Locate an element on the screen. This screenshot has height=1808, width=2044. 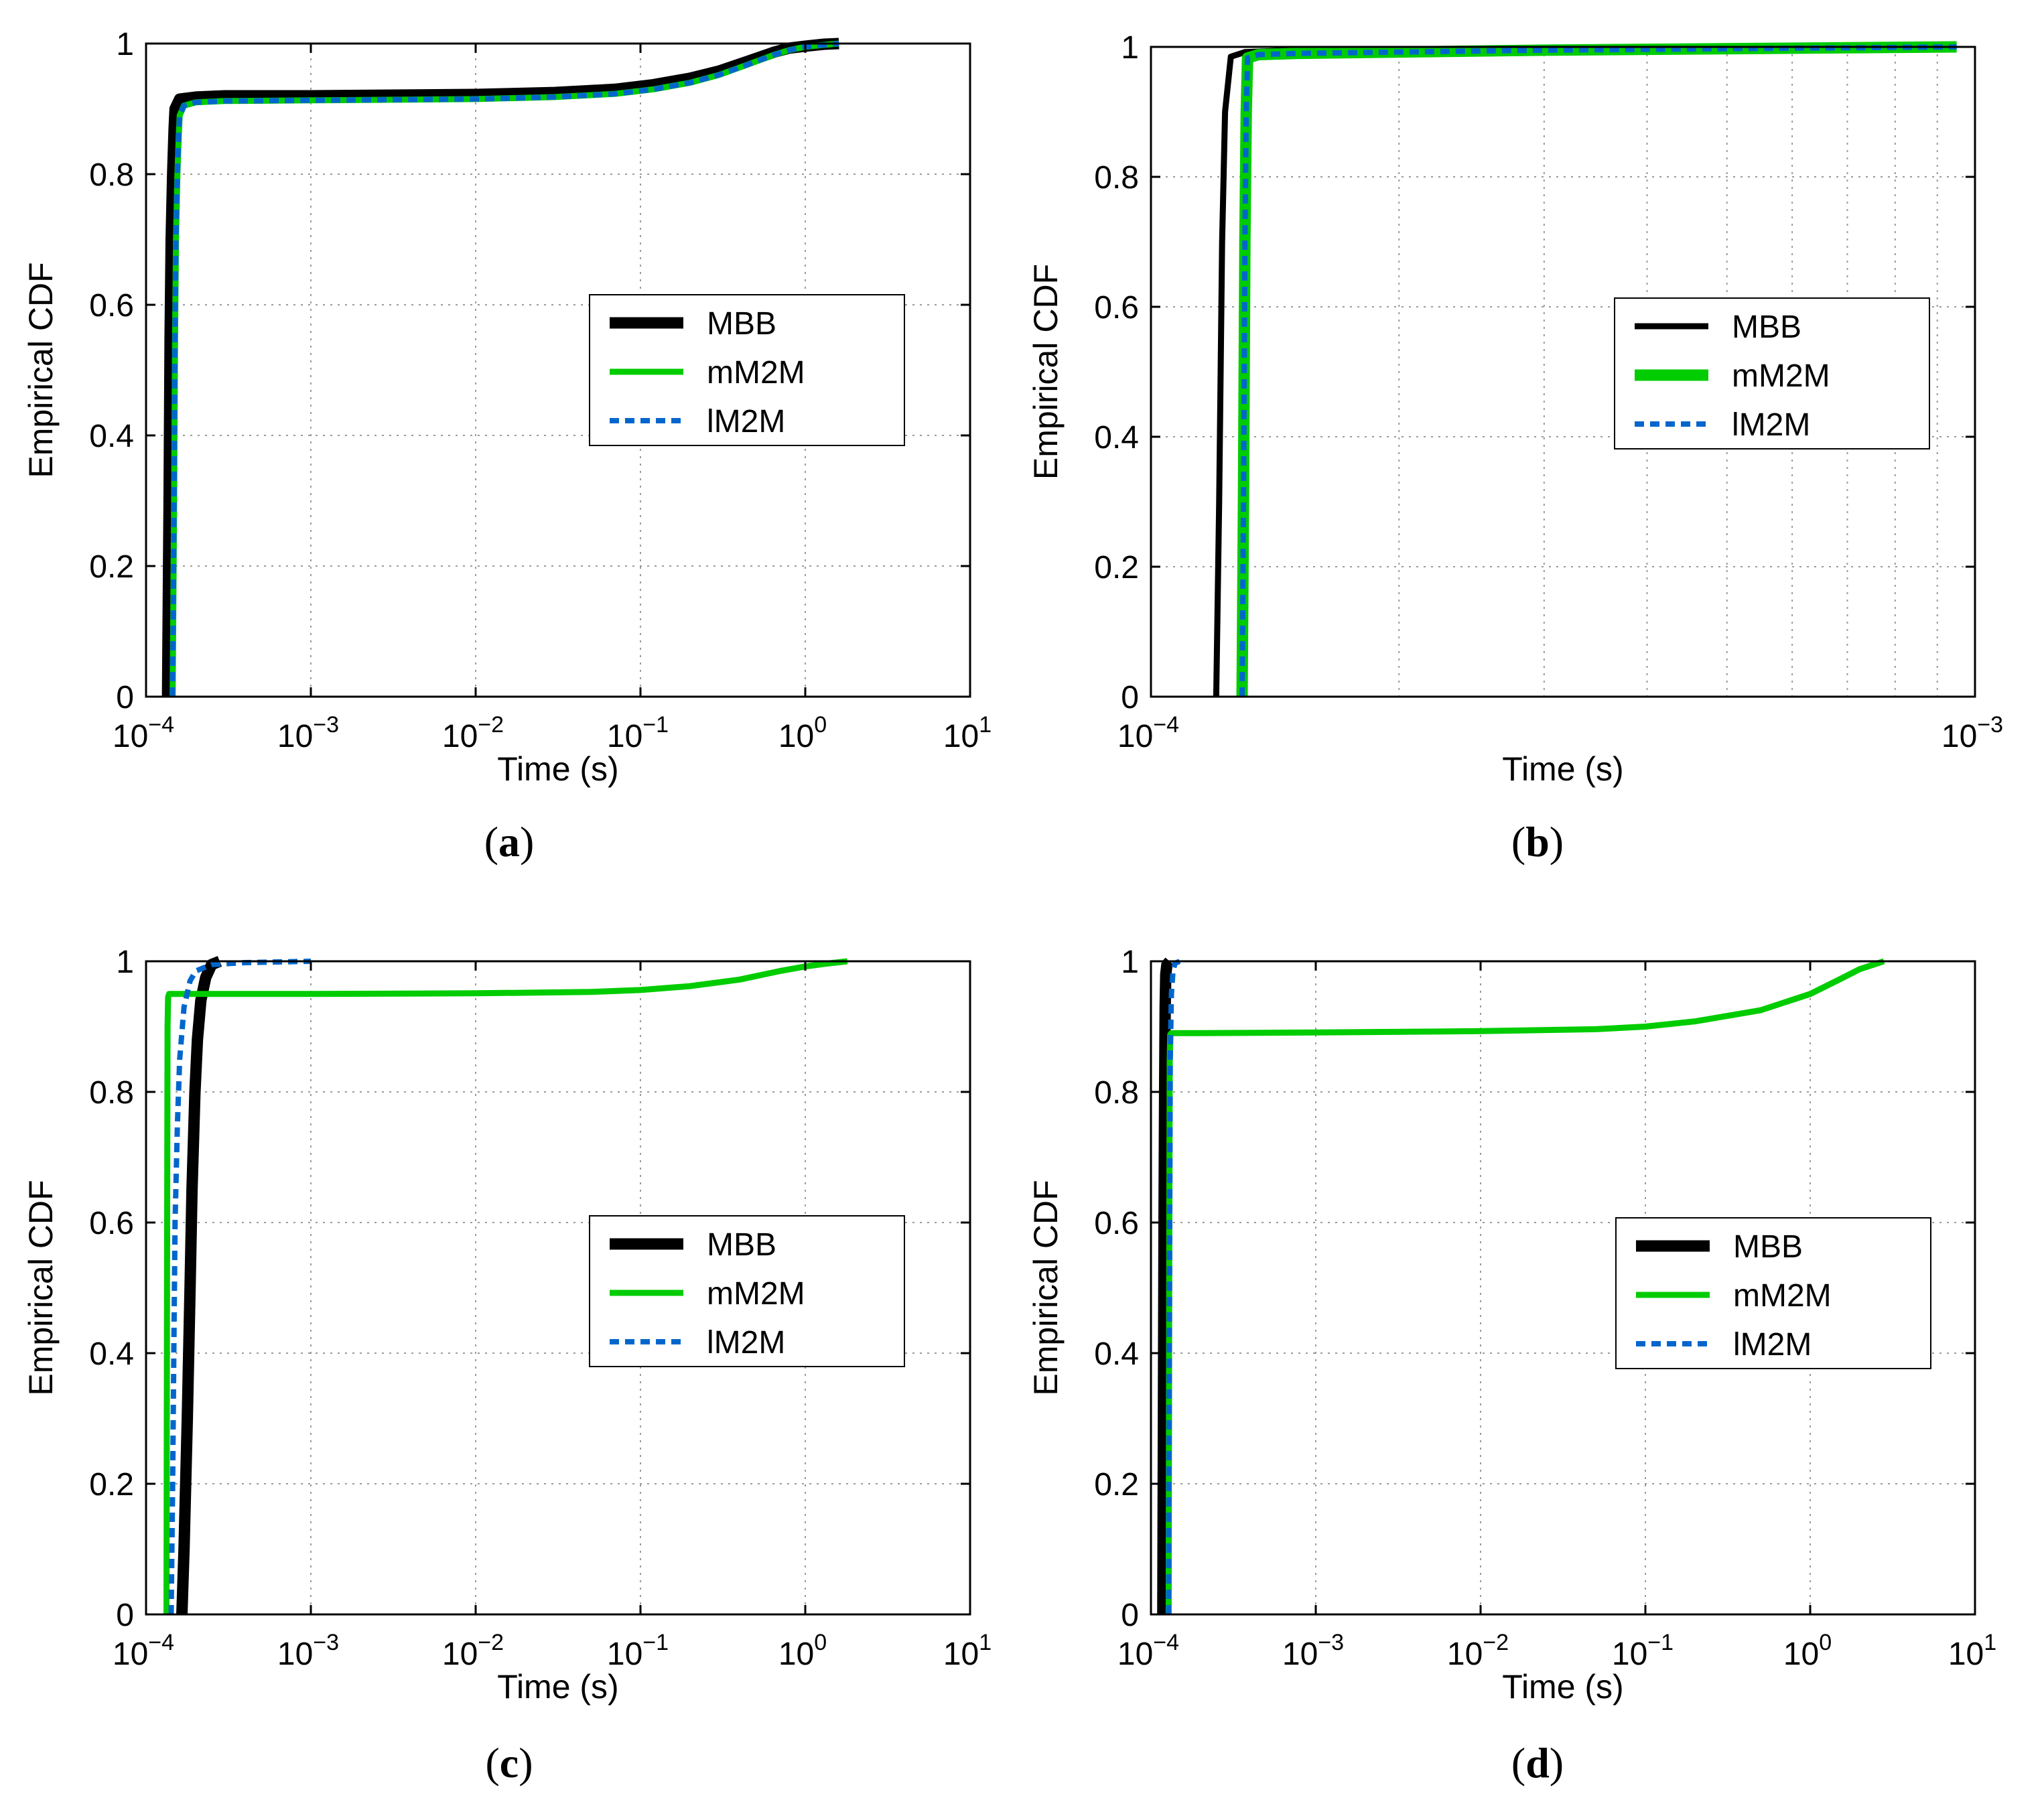
series-line-mbb is located at coordinates (1165, 1286).